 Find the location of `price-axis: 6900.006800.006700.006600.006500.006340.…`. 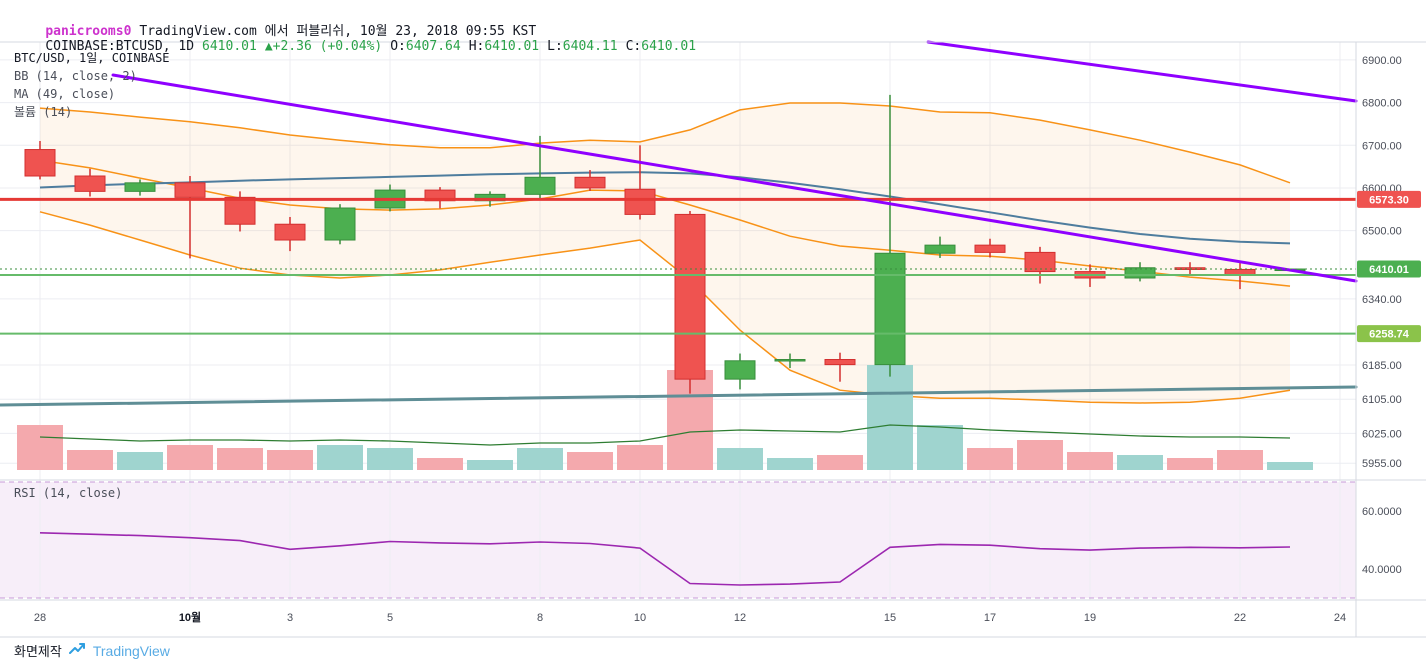

price-axis: 6900.006800.006700.006600.006500.006340.… is located at coordinates (1389, 315).